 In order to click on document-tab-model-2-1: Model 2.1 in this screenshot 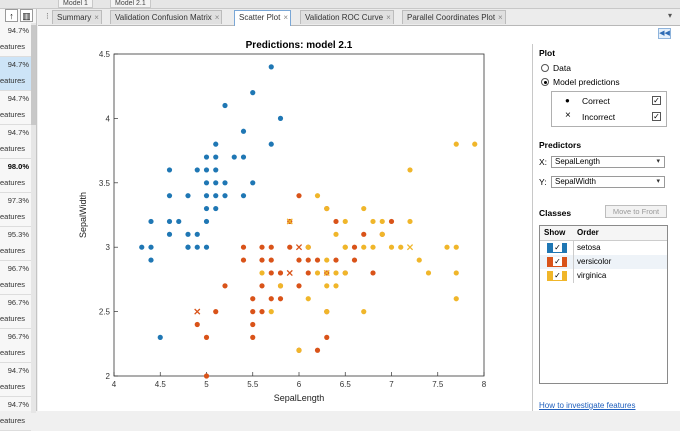, I will do `click(130, 4)`.